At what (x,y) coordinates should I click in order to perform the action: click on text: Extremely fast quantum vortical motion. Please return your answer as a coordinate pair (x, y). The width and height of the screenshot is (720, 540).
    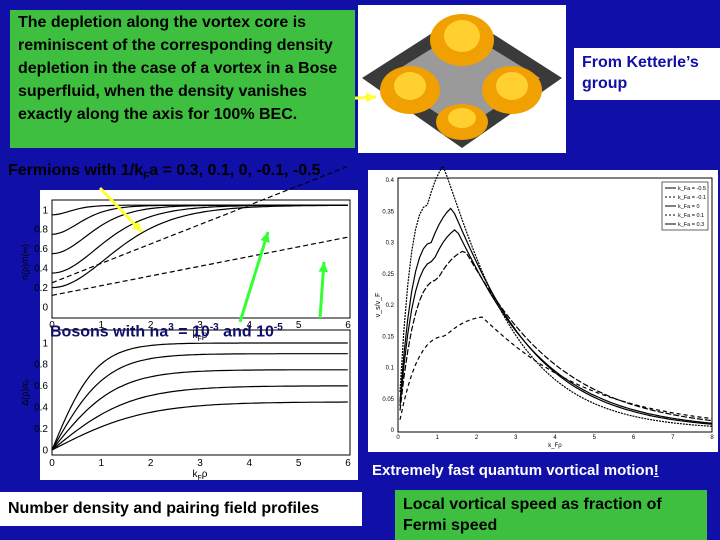
    Looking at the image, I should click on (513, 470).